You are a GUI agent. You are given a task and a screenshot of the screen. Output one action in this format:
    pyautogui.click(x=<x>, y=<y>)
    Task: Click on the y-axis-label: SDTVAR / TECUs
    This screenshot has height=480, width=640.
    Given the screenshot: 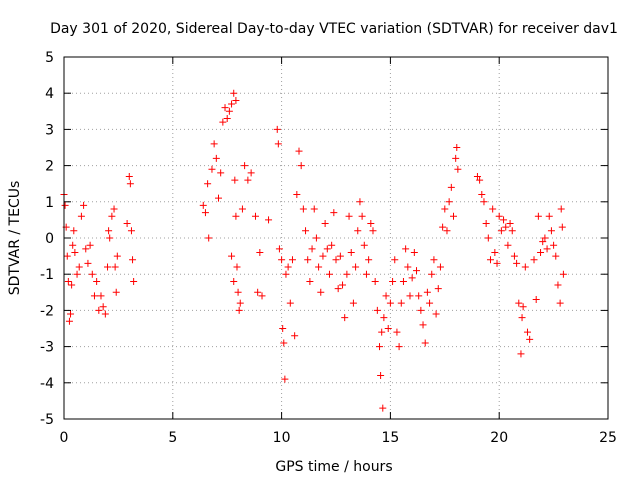 What is the action you would take?
    pyautogui.click(x=15, y=238)
    